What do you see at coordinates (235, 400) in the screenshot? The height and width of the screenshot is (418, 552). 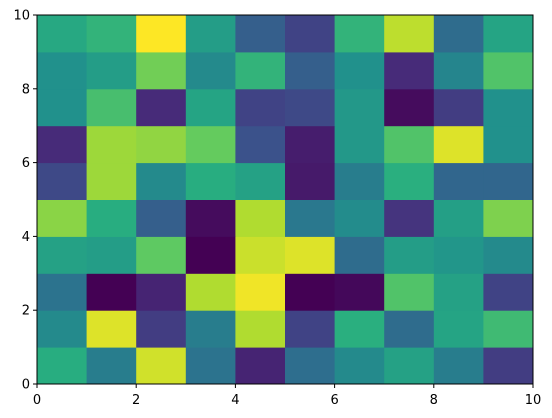 I see `x-tick-label: 4` at bounding box center [235, 400].